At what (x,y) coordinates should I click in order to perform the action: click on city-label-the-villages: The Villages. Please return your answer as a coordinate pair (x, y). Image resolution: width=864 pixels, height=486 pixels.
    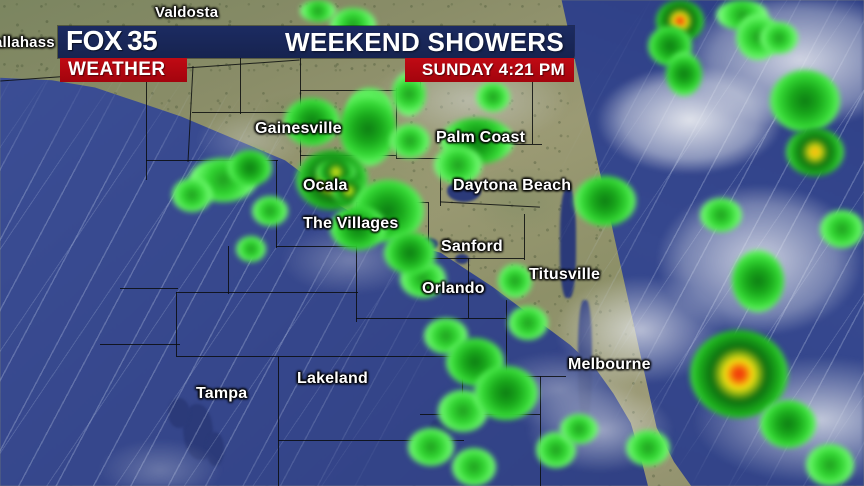
    Looking at the image, I should click on (351, 223).